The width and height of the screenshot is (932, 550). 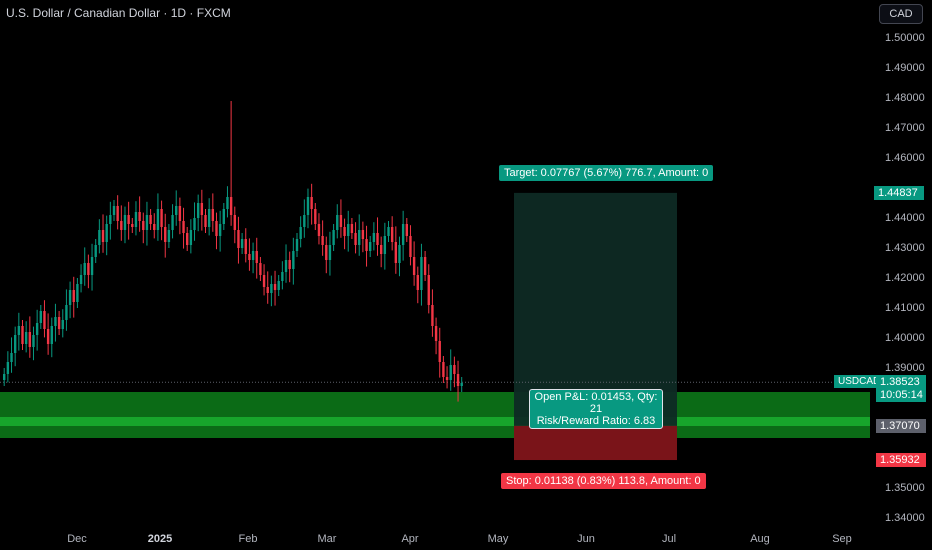 I want to click on countdown-tag: 10:05:14, so click(x=901, y=395).